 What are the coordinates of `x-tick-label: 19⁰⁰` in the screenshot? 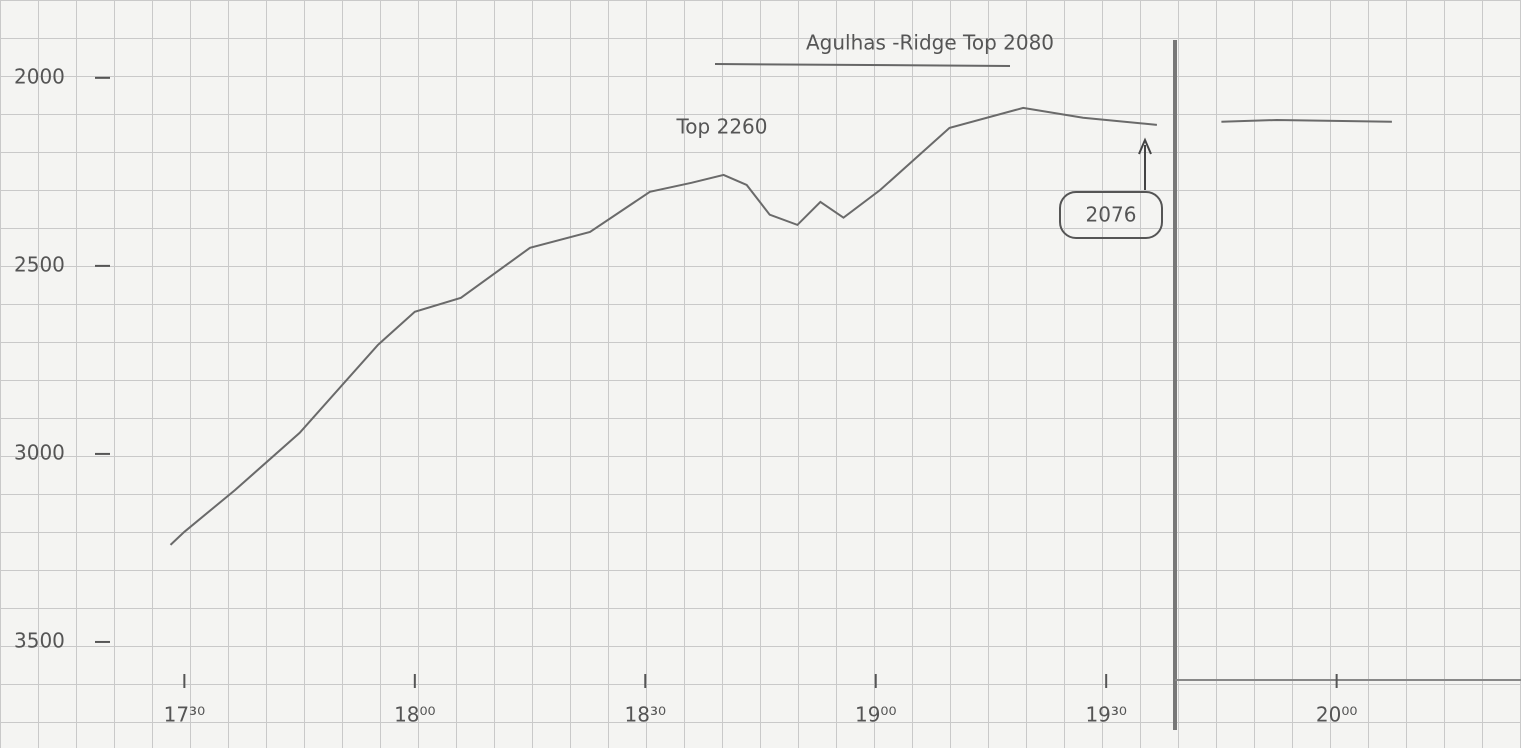 It's located at (875, 715).